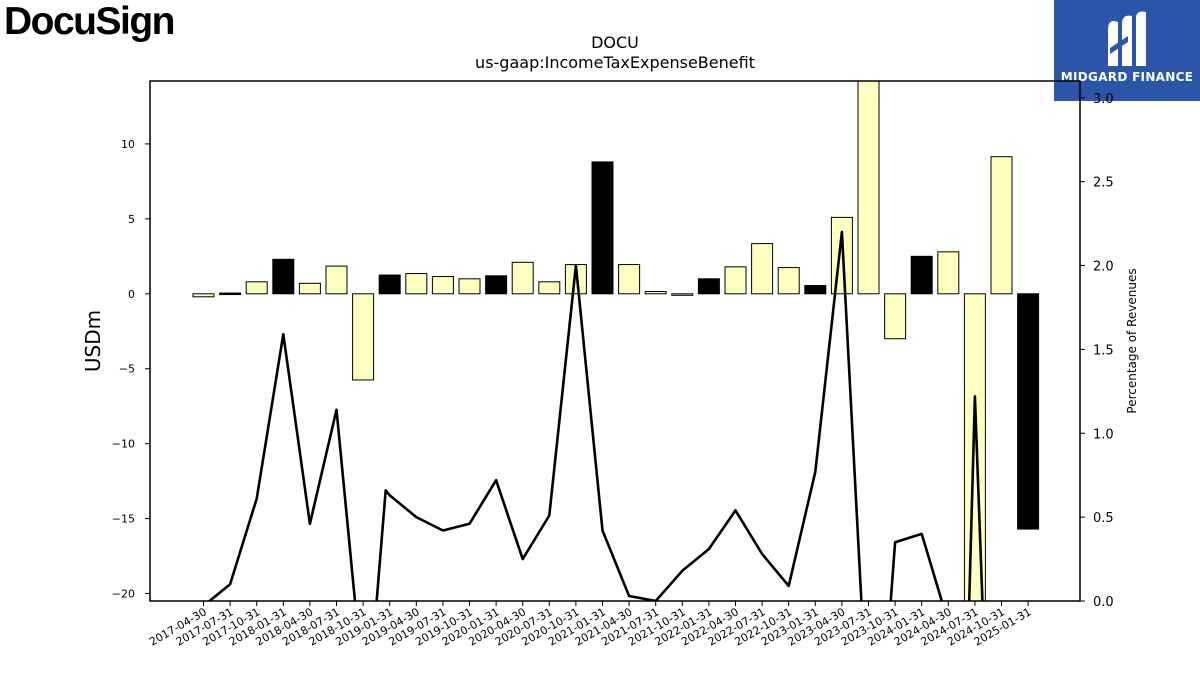 The image size is (1200, 675). Describe the element at coordinates (1103, 434) in the screenshot. I see `y2-tick-label: 1.0` at that location.